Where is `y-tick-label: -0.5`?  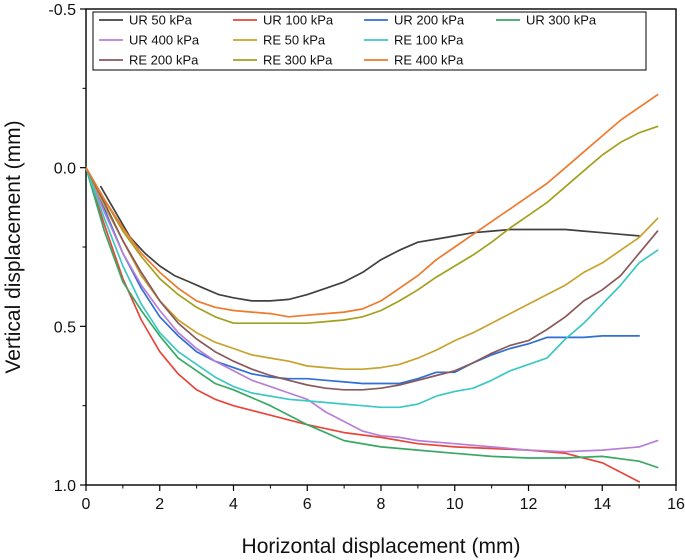 y-tick-label: -0.5 is located at coordinates (62, 10).